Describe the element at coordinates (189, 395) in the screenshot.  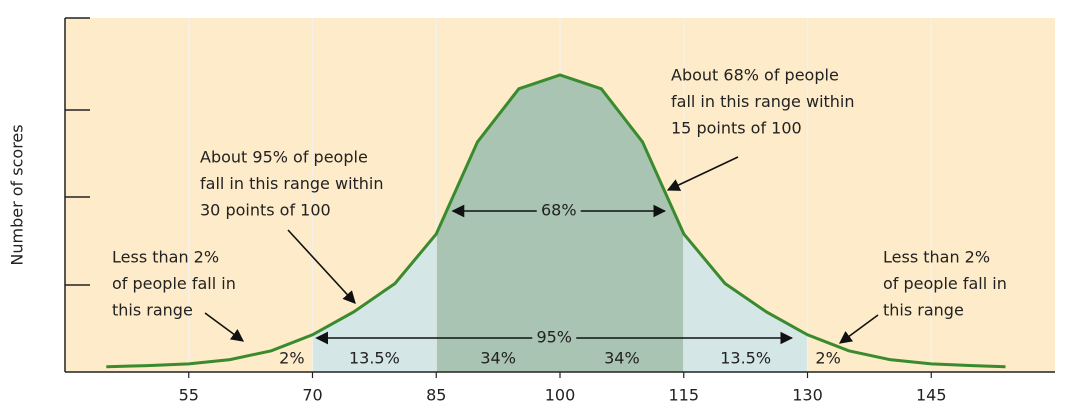
I see `x-tick-label: 55` at that location.